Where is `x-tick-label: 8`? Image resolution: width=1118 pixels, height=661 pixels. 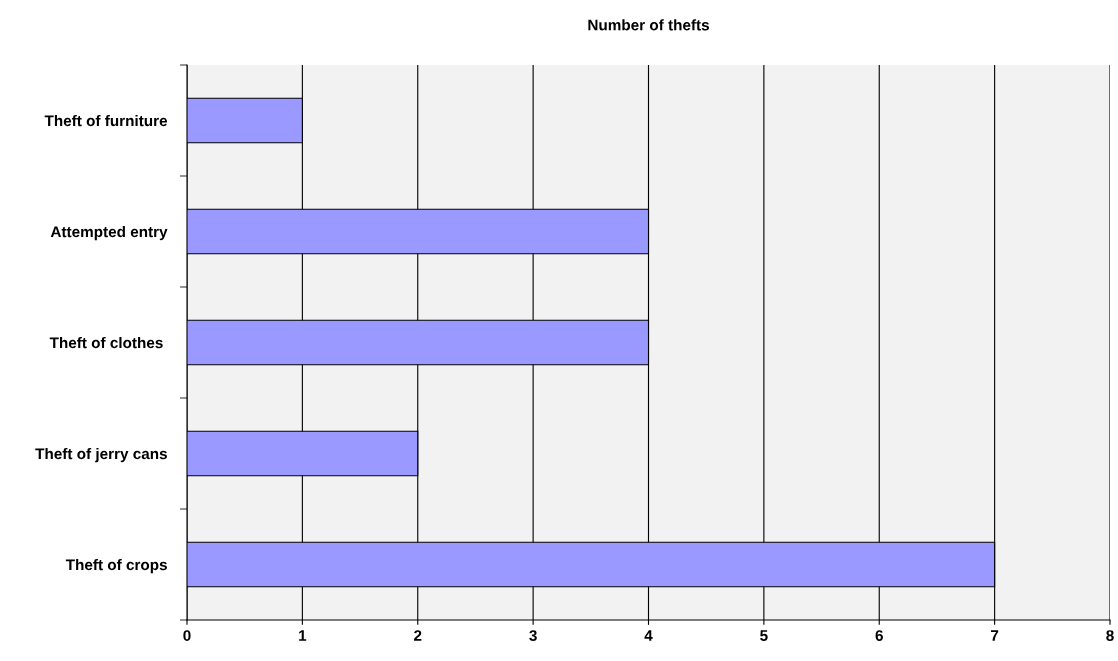 x-tick-label: 8 is located at coordinates (1110, 635).